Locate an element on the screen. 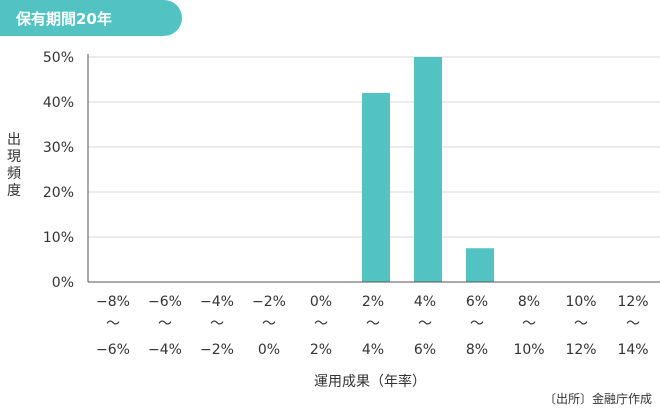 This screenshot has height=410, width=660. y-tick-label: 0% is located at coordinates (63, 283).